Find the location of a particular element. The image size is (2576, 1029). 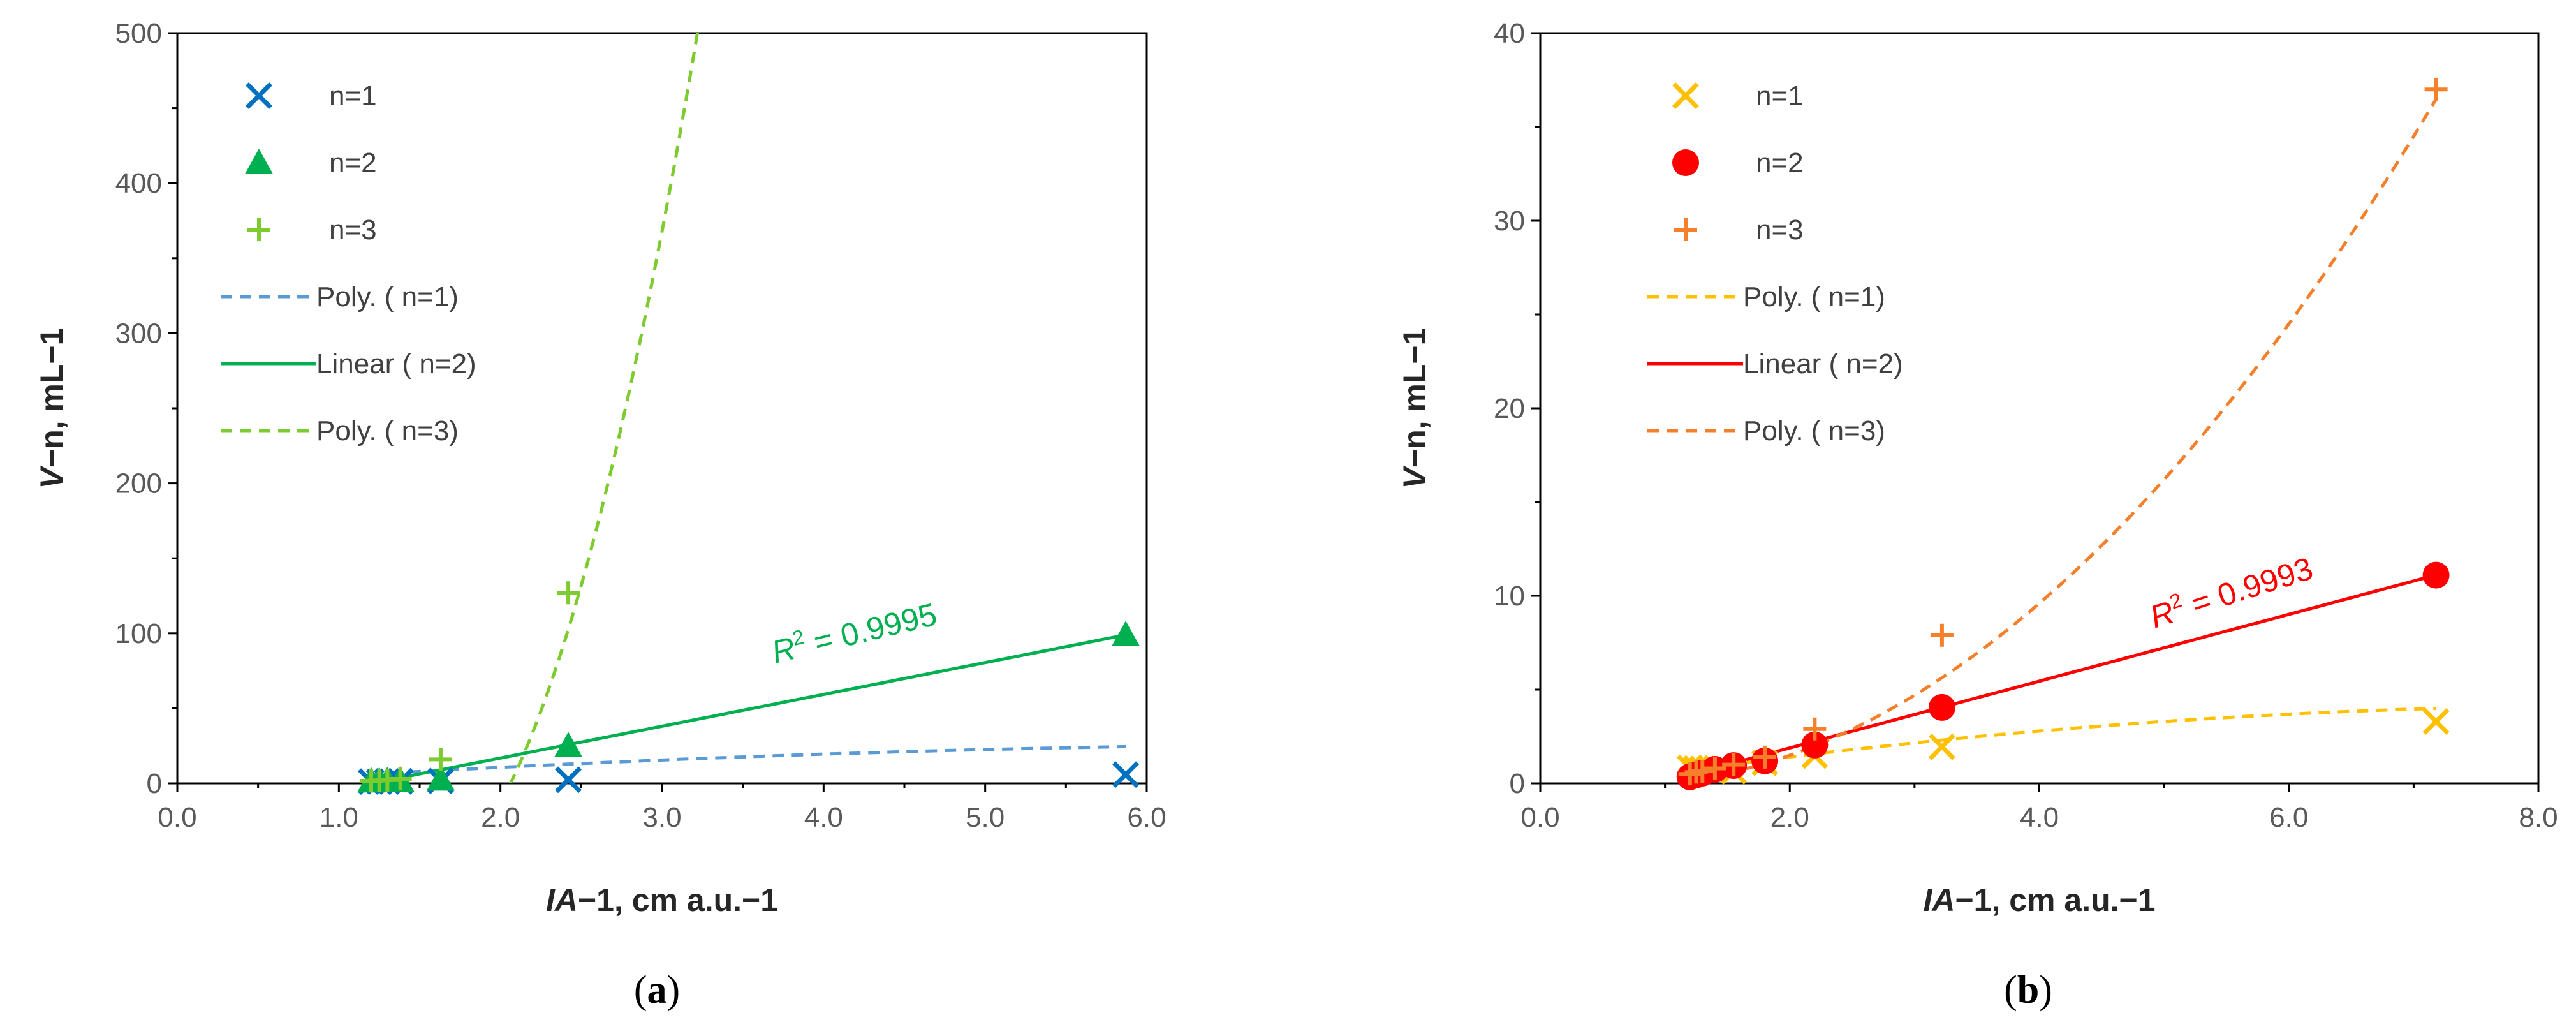

x-tick-label: 1.0 is located at coordinates (339, 817).